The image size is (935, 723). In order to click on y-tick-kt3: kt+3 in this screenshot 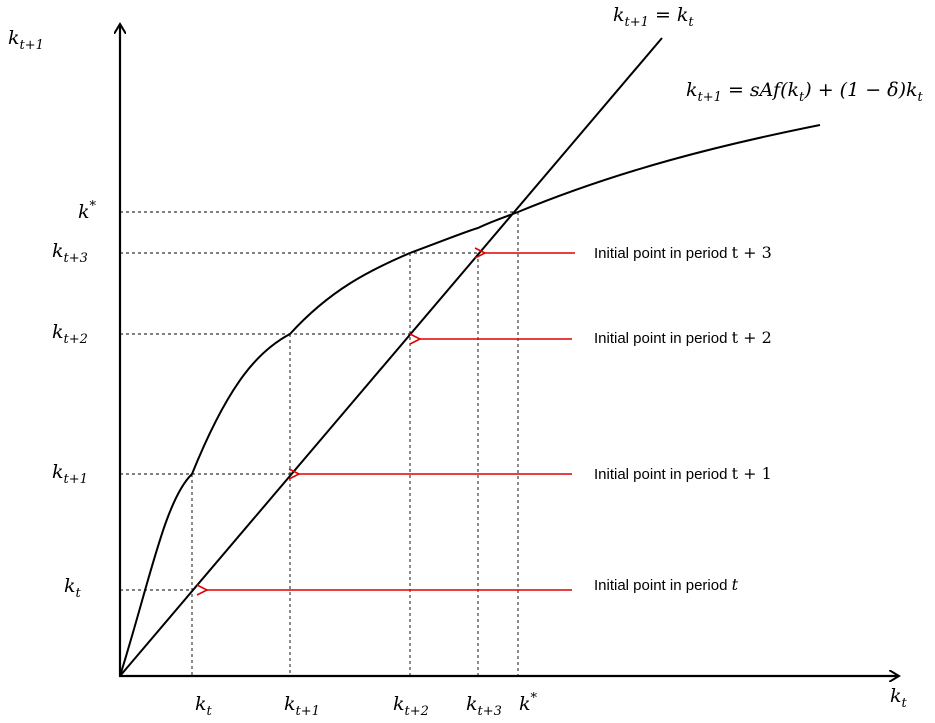, I will do `click(70, 253)`.